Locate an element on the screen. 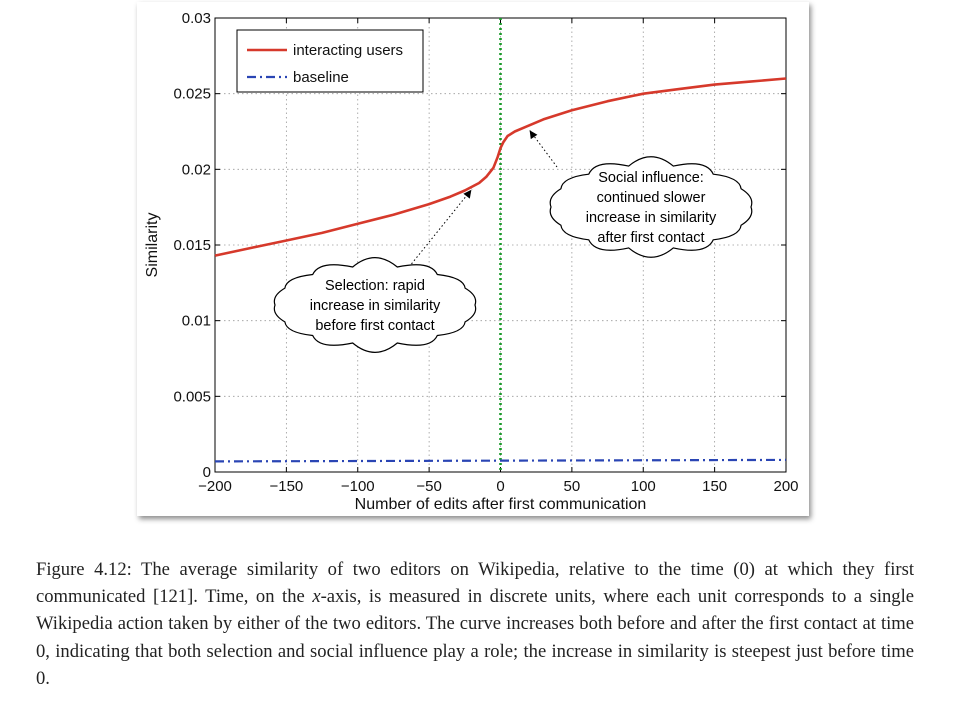 This screenshot has width=960, height=720. caption-math-x: x is located at coordinates (316, 597).